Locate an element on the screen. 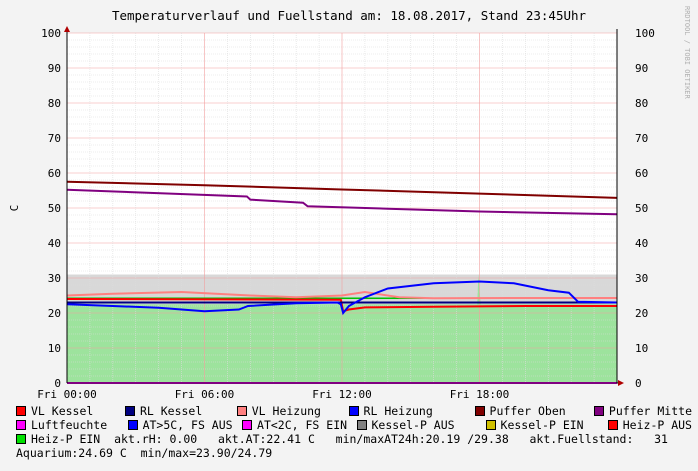  legend-label: RL Heizung is located at coordinates (398, 411).